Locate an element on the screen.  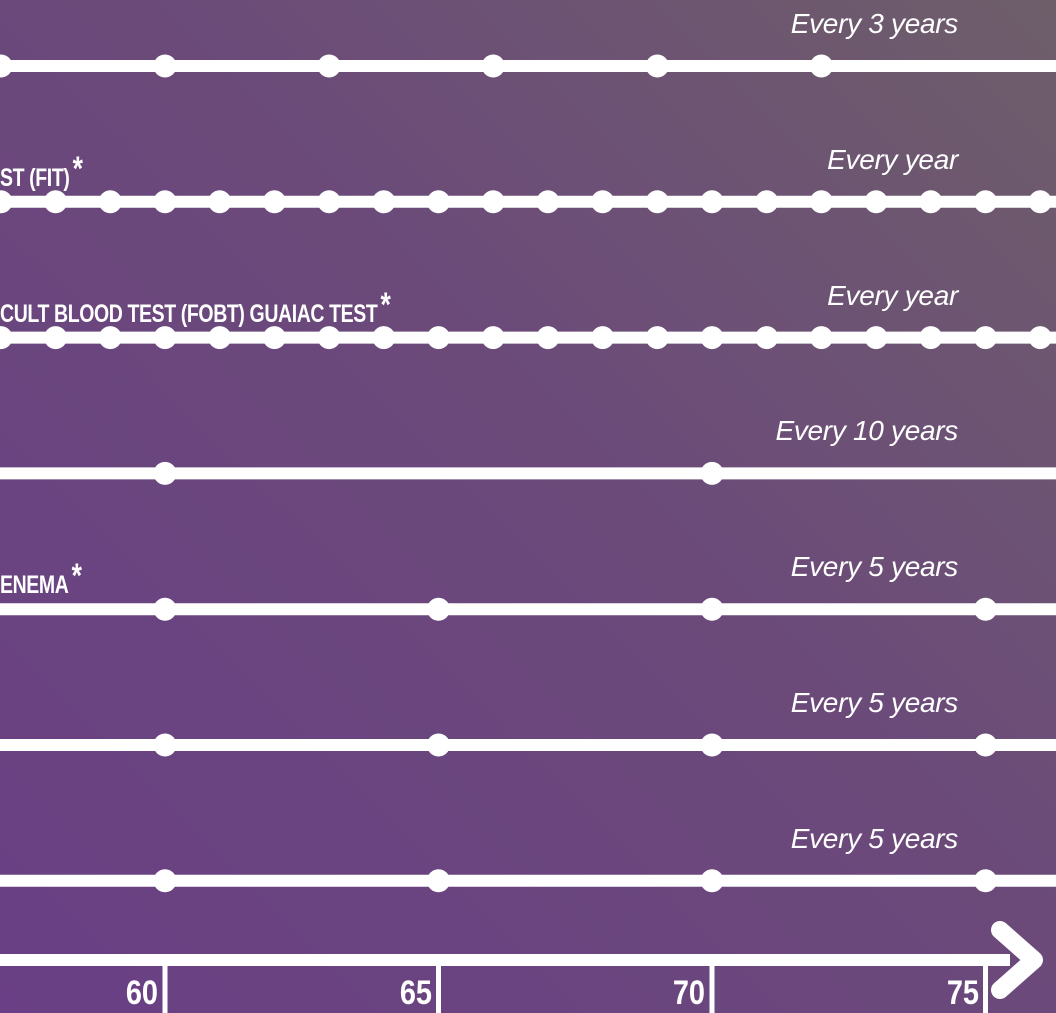
row-title-text: ENEMA is located at coordinates (34, 585).